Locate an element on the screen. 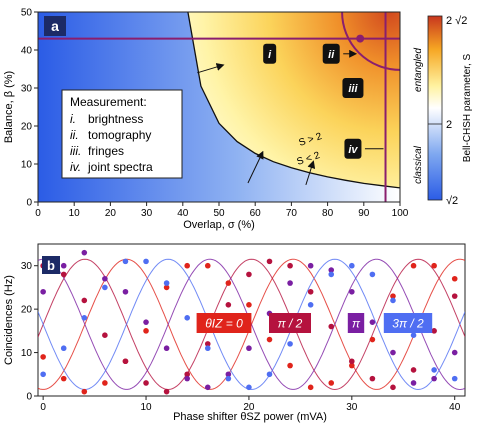  arrow-up-right is located at coordinates (310, 173).